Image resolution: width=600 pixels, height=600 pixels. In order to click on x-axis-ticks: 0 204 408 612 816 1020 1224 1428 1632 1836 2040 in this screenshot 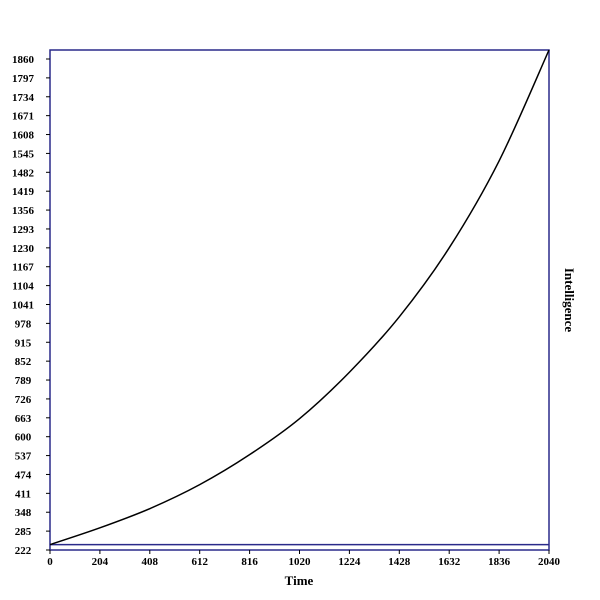, I will do `click(304, 559)`.